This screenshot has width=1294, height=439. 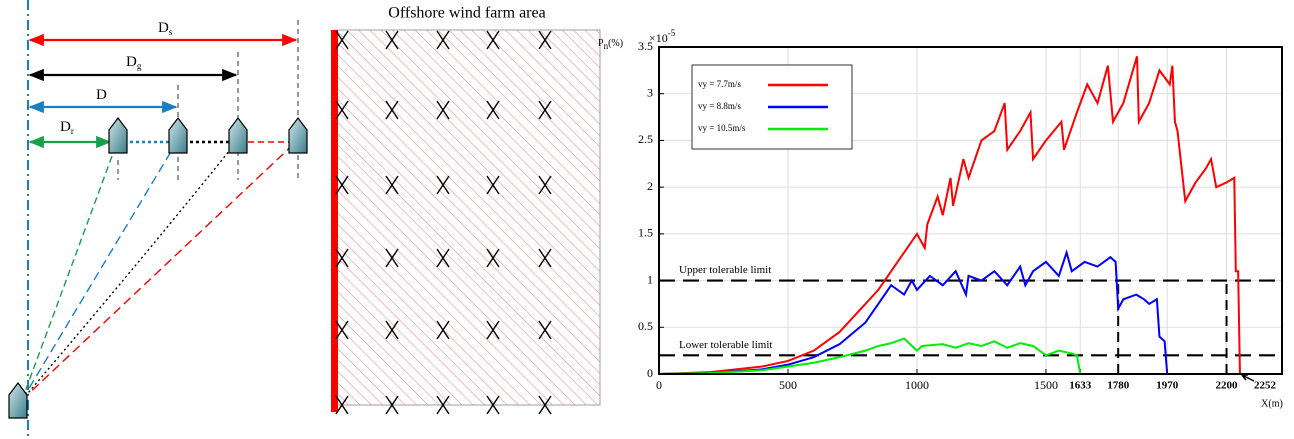 I want to click on x-tick-label: 1633, so click(x=1080, y=386).